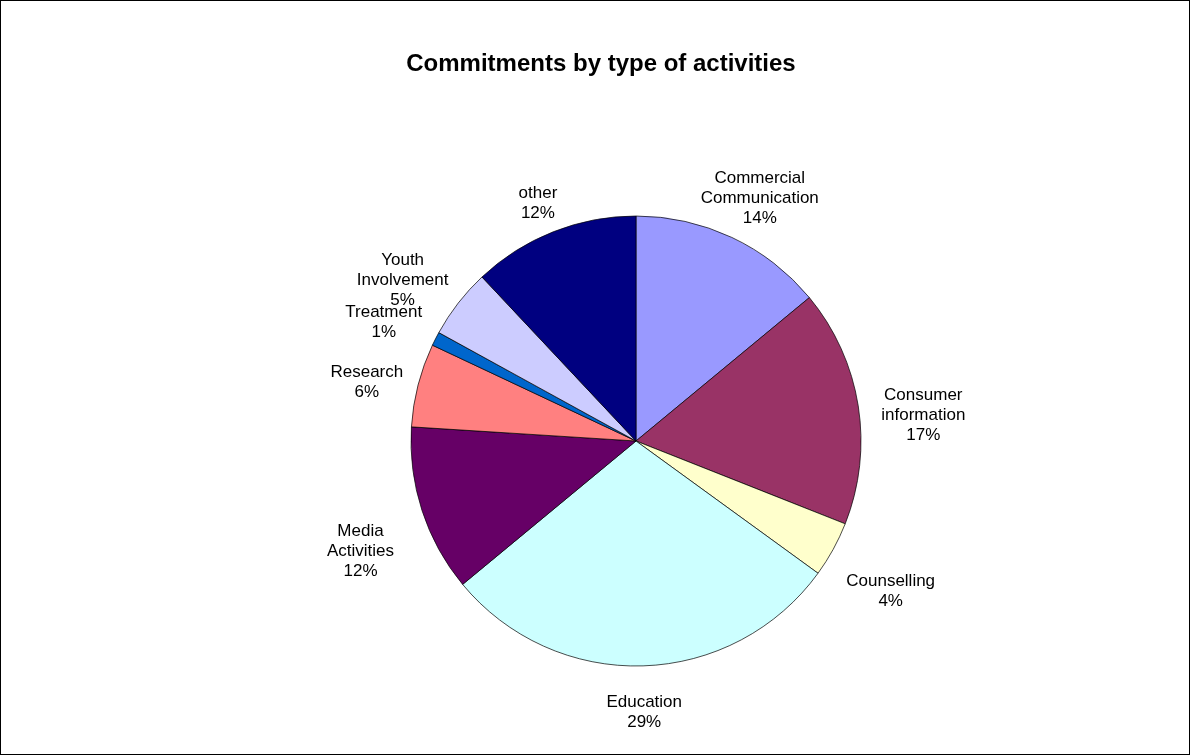 The height and width of the screenshot is (755, 1190). Describe the element at coordinates (923, 405) in the screenshot. I see `slice-label: Consumer information` at that location.